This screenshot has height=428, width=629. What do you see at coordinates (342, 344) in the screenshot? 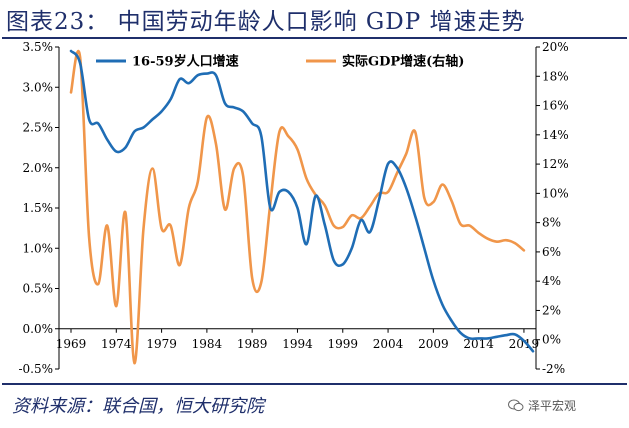
I see `x-tick-label: 1999` at bounding box center [342, 344].